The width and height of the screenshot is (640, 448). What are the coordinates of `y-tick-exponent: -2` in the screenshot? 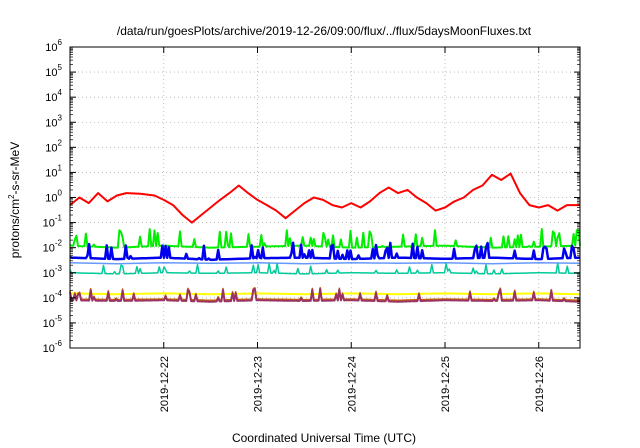 It's located at (59, 243).